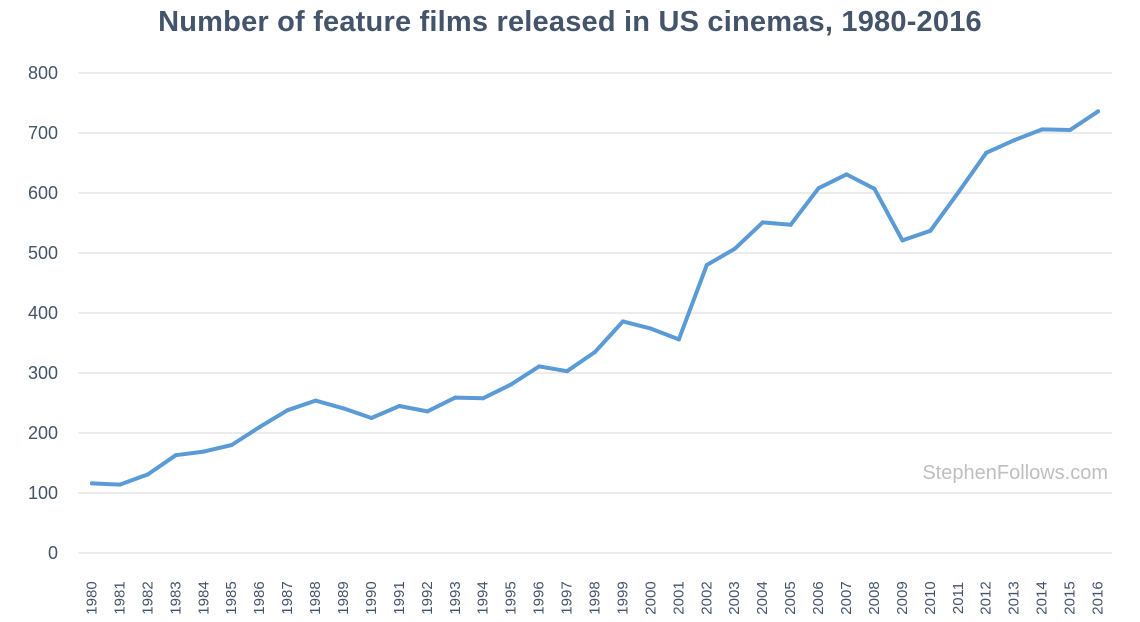  Describe the element at coordinates (119, 597) in the screenshot. I see `x-tick-label: 1981` at that location.